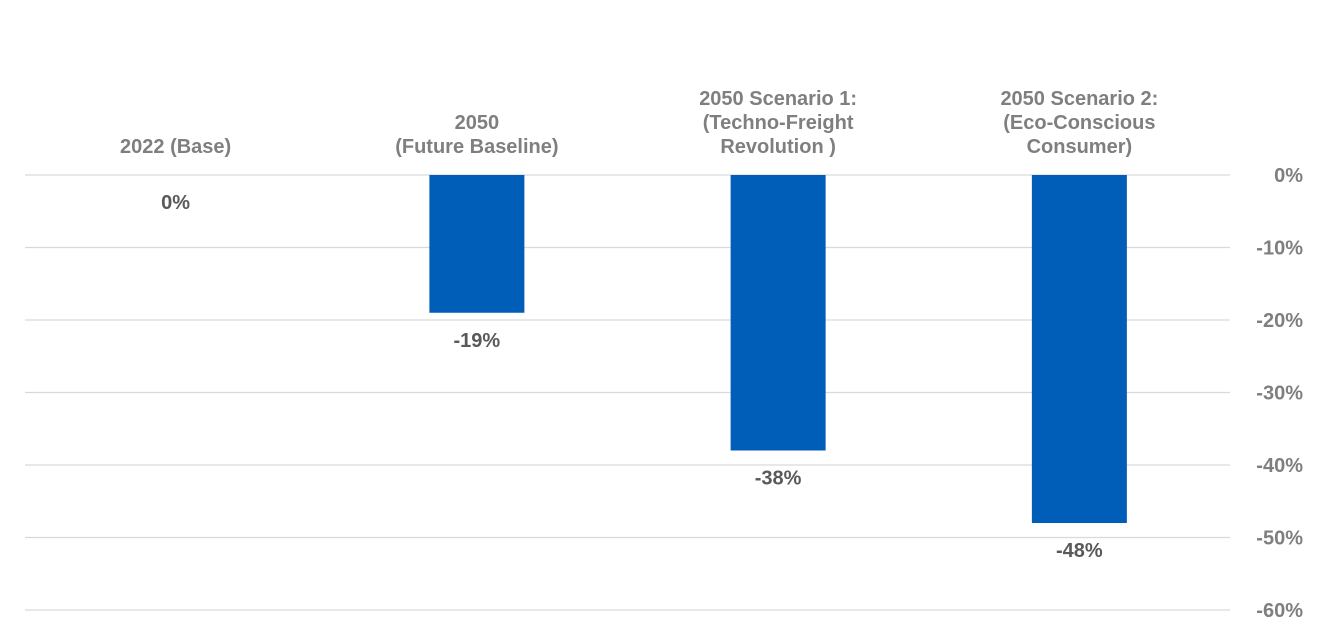 The height and width of the screenshot is (638, 1320). What do you see at coordinates (1288, 176) in the screenshot?
I see `y-tick-label: 0%` at bounding box center [1288, 176].